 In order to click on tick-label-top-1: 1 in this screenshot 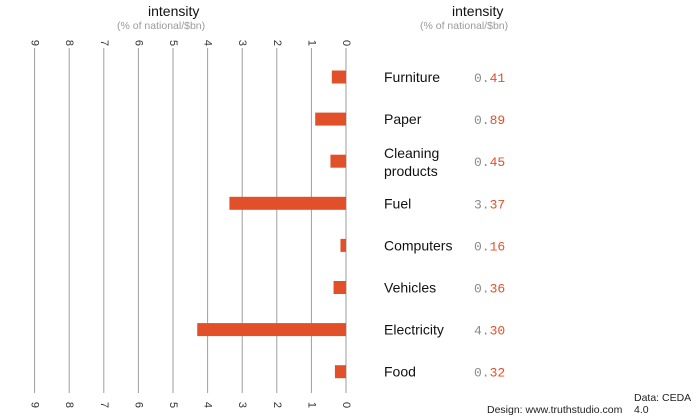, I will do `click(311, 43)`.